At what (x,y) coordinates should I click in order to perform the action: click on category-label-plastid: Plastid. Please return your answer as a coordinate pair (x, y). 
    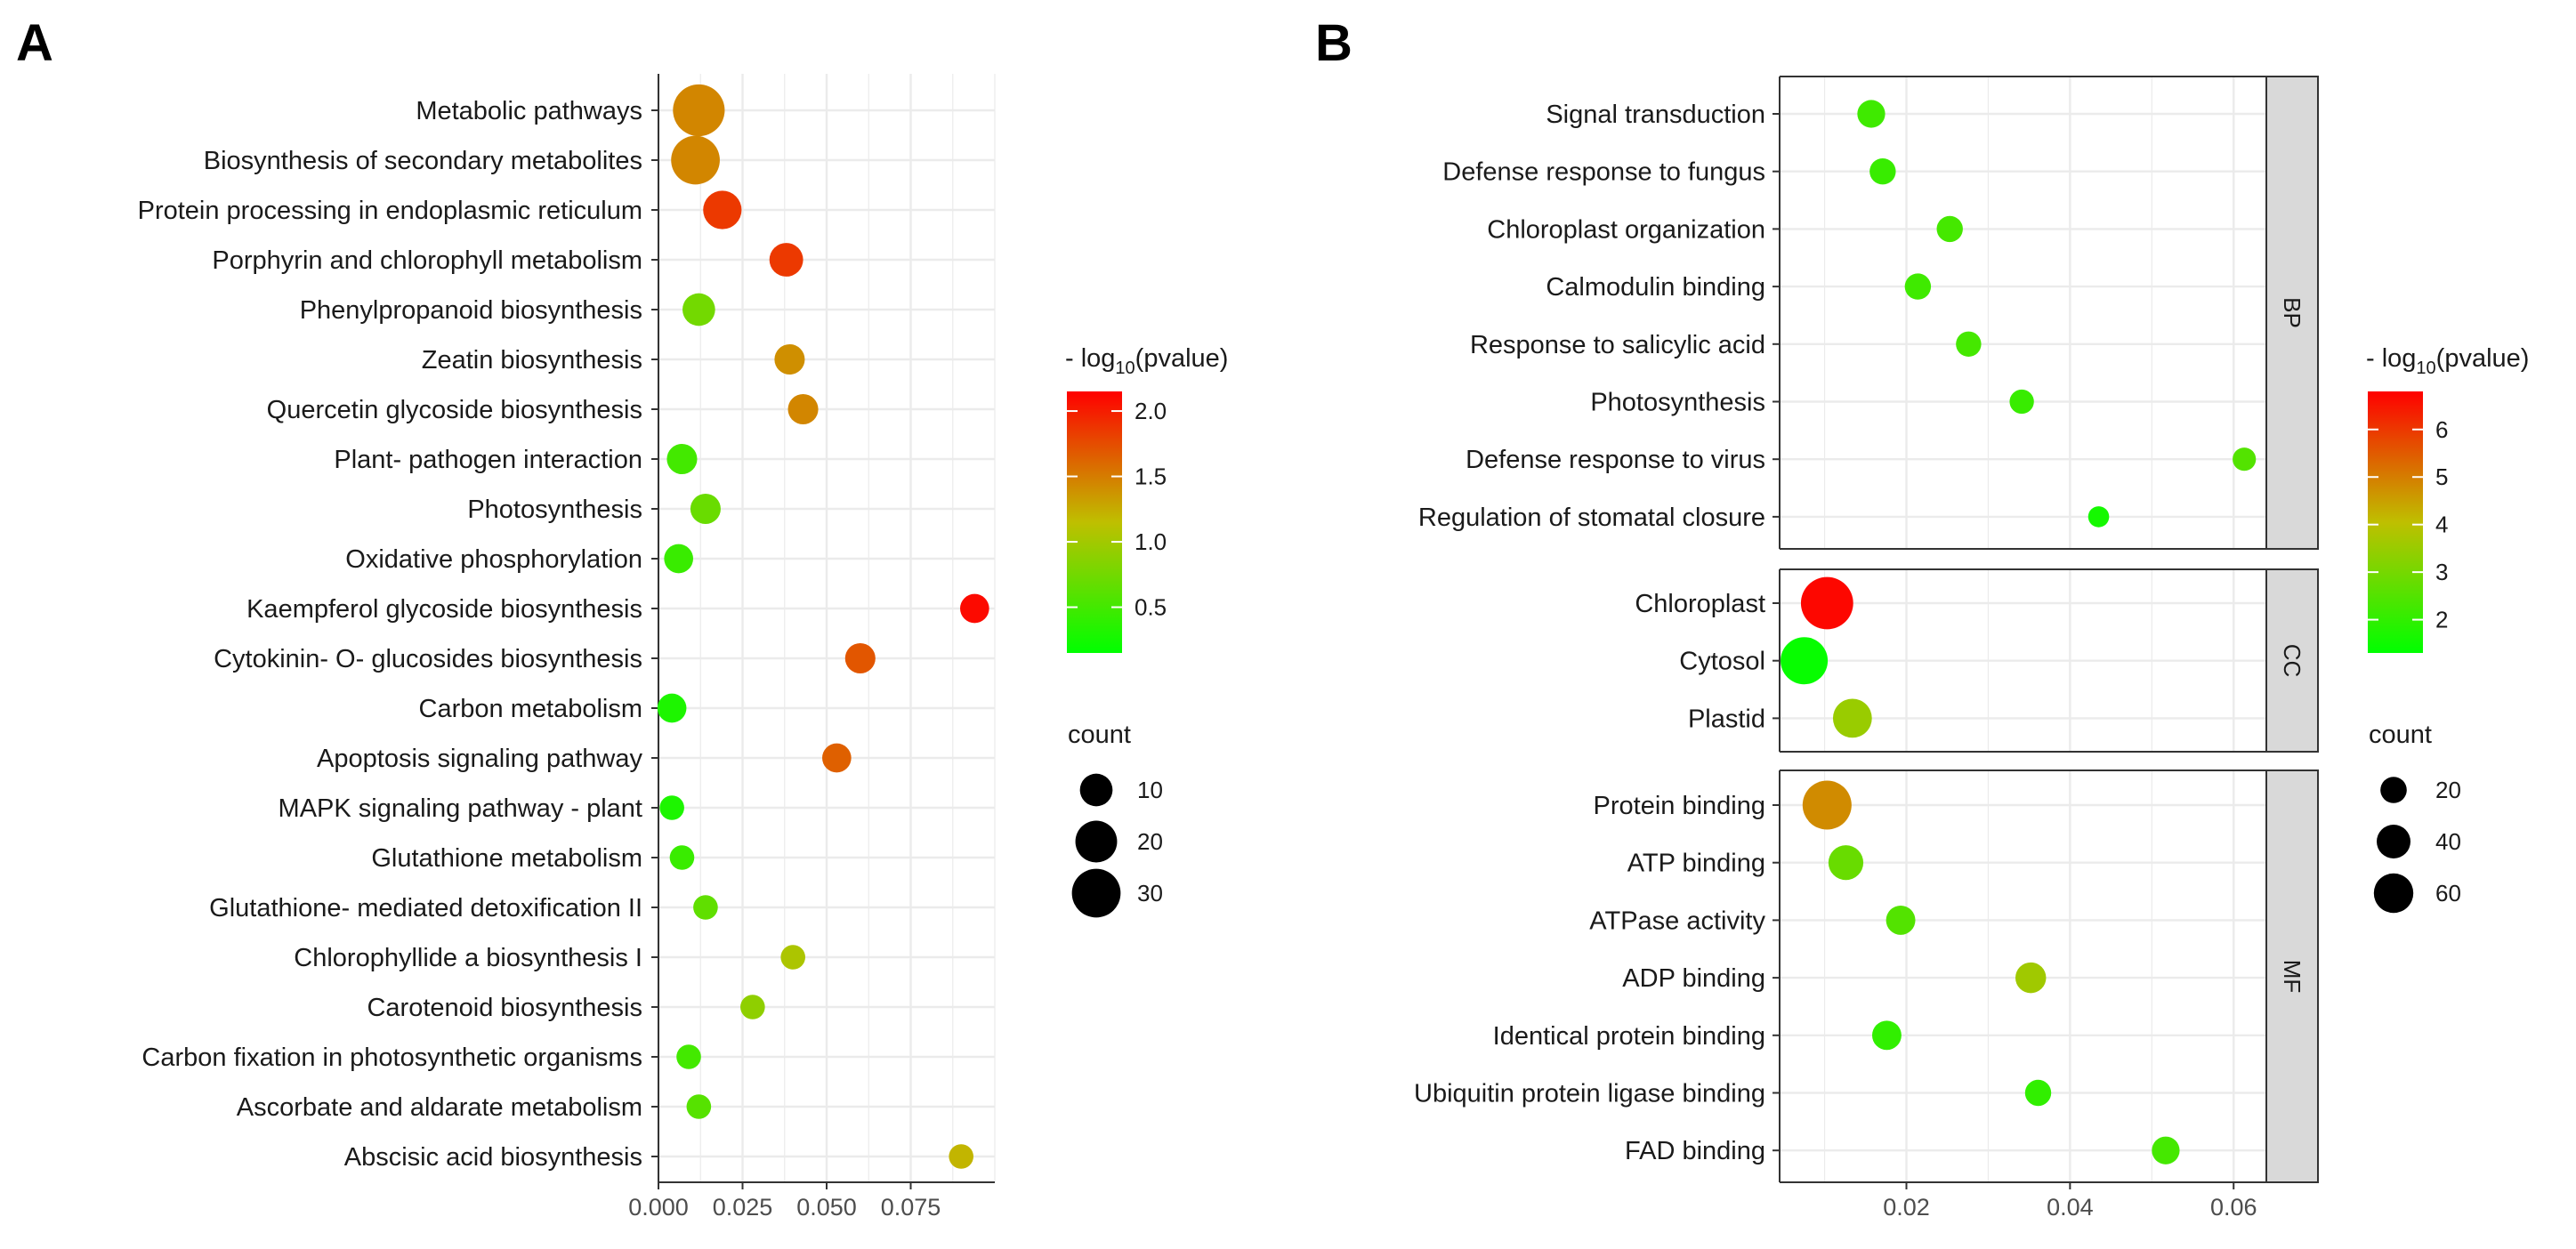
    Looking at the image, I should click on (1726, 719).